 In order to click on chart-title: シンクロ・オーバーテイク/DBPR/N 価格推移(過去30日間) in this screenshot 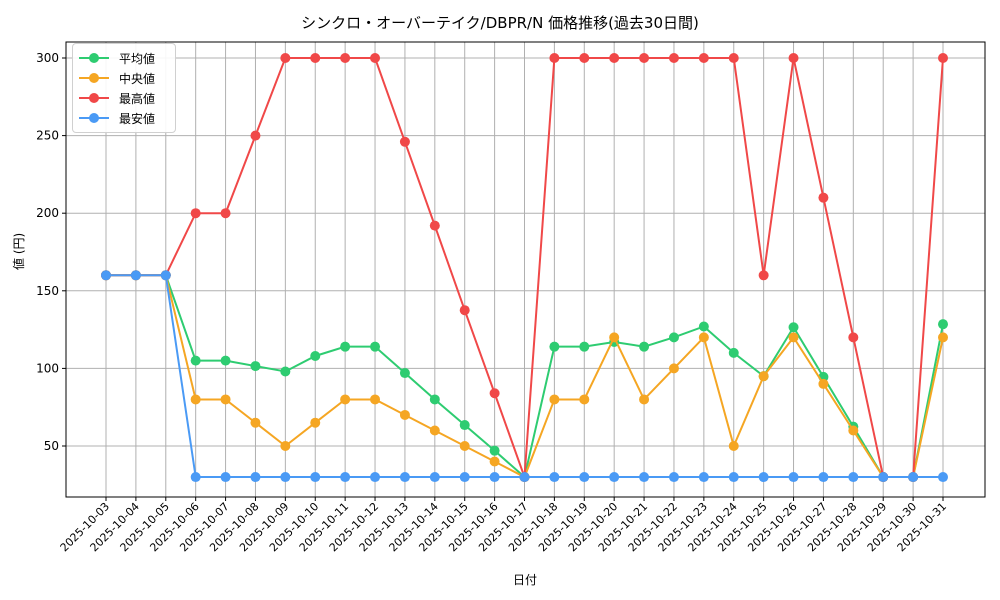, I will do `click(500, 23)`.